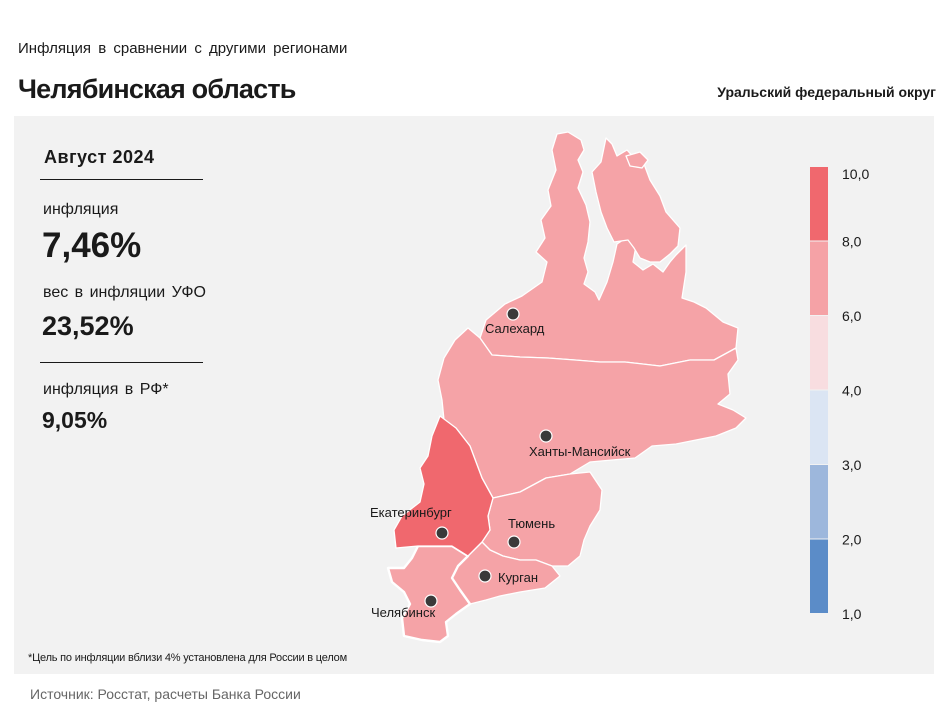 The width and height of the screenshot is (950, 713). Describe the element at coordinates (165, 694) in the screenshot. I see `source-note: Источник: Росстат, расчеты Банка России` at that location.